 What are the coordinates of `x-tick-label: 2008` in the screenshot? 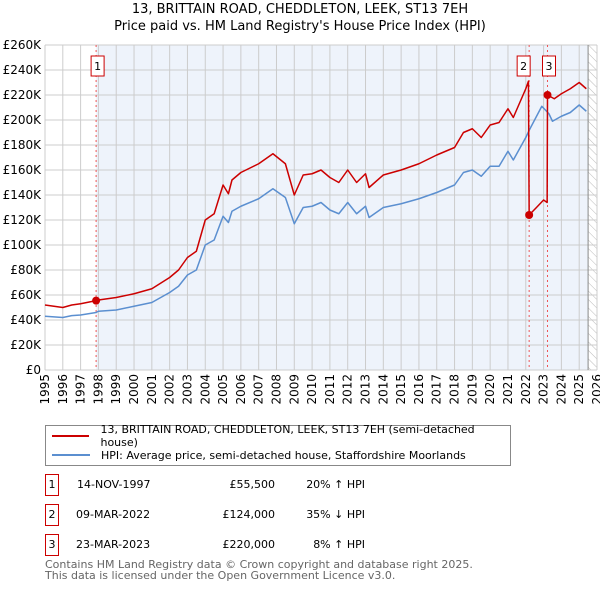 It's located at (276, 389).